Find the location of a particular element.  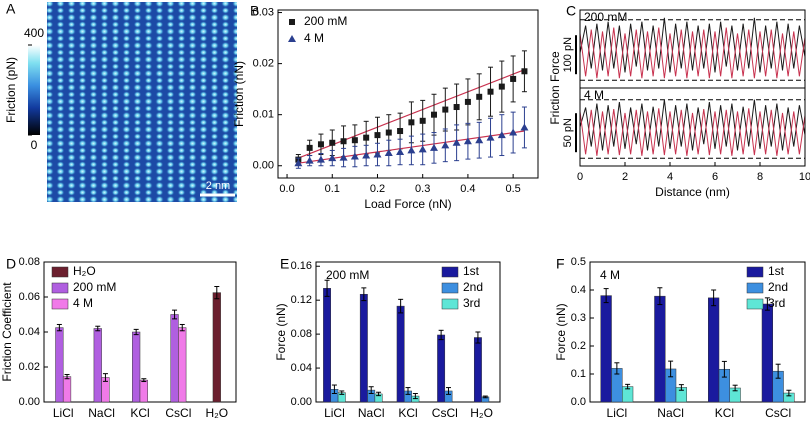

y-axis-label: Friction (nN) is located at coordinates (239, 94).